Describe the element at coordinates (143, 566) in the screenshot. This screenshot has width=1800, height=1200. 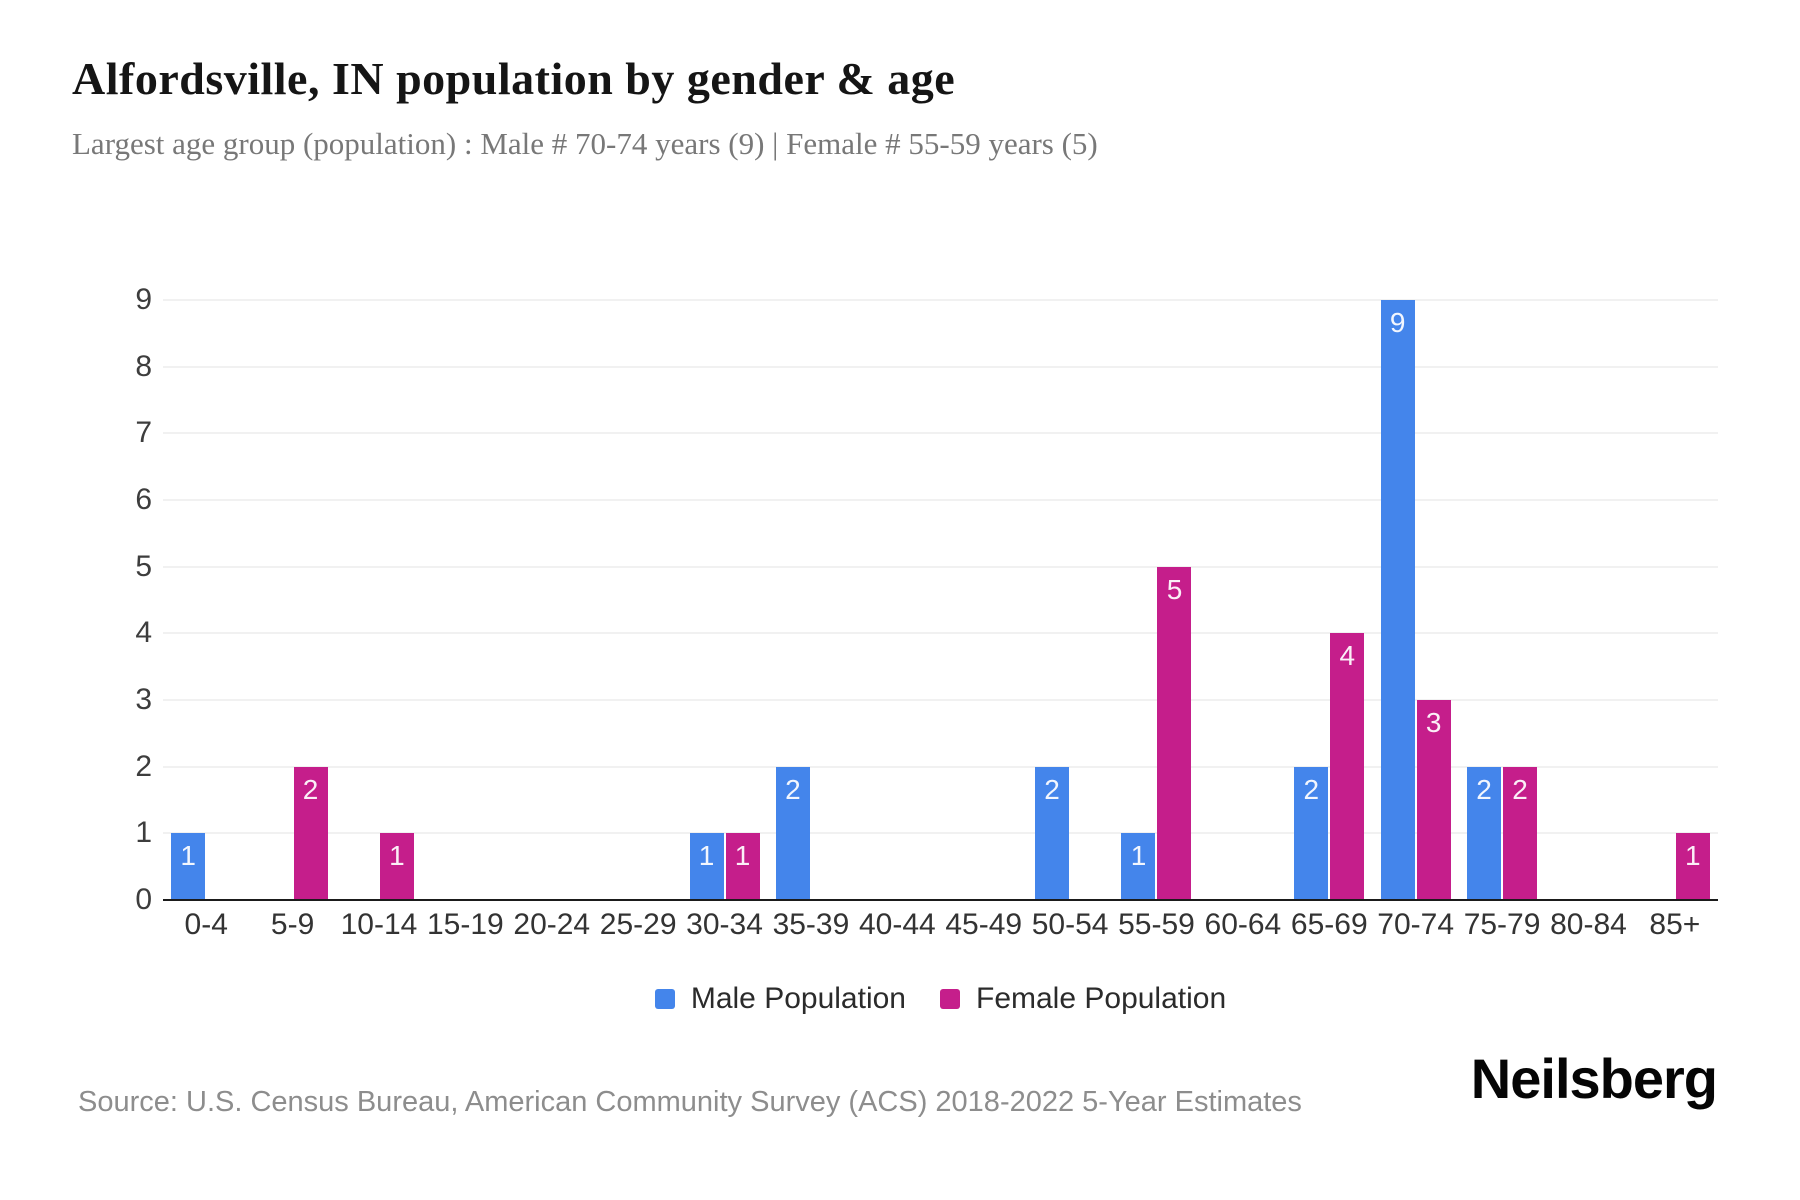
I see `y-axis-tick-label: 5` at that location.